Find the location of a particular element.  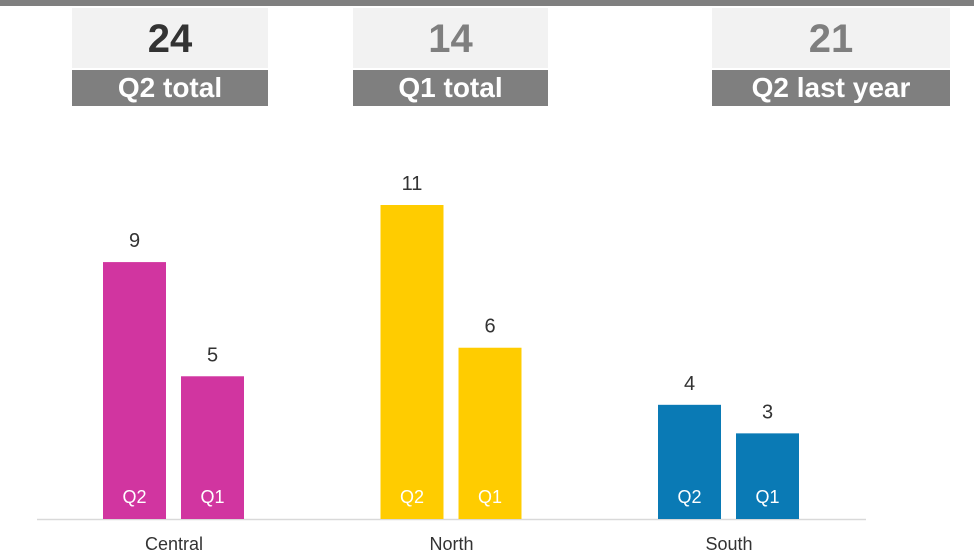

kpi-value: 14 is located at coordinates (450, 38).